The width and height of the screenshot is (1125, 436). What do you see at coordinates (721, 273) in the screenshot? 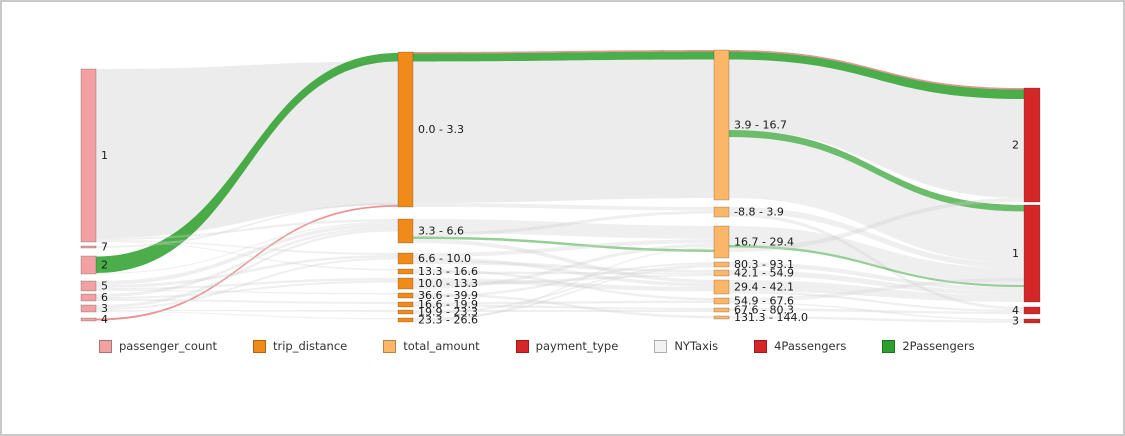
I see `node-total_amount-42.1 - 54.9` at bounding box center [721, 273].